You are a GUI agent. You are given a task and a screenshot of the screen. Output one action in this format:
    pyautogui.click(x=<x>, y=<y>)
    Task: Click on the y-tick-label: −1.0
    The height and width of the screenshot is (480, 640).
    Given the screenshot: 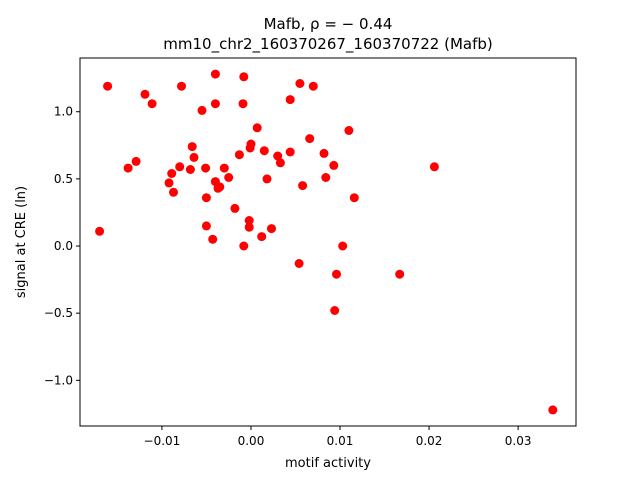 What is the action you would take?
    pyautogui.click(x=58, y=380)
    